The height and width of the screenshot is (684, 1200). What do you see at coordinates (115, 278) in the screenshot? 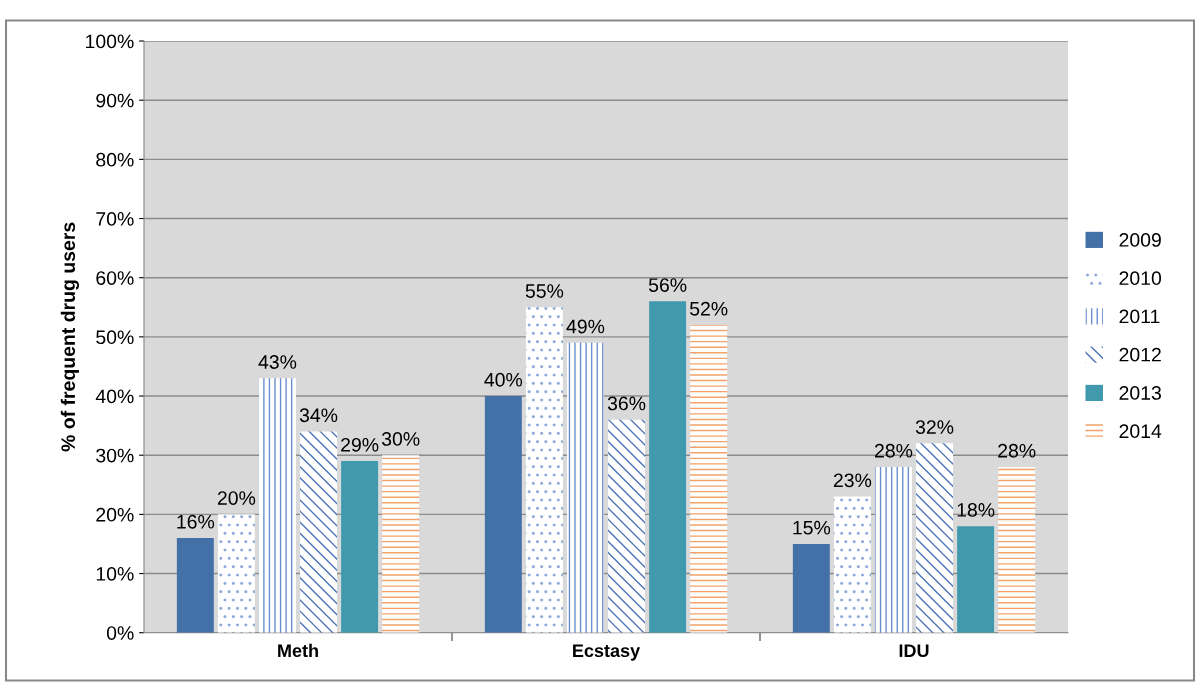
I see `y-tick-label: 60%` at bounding box center [115, 278].